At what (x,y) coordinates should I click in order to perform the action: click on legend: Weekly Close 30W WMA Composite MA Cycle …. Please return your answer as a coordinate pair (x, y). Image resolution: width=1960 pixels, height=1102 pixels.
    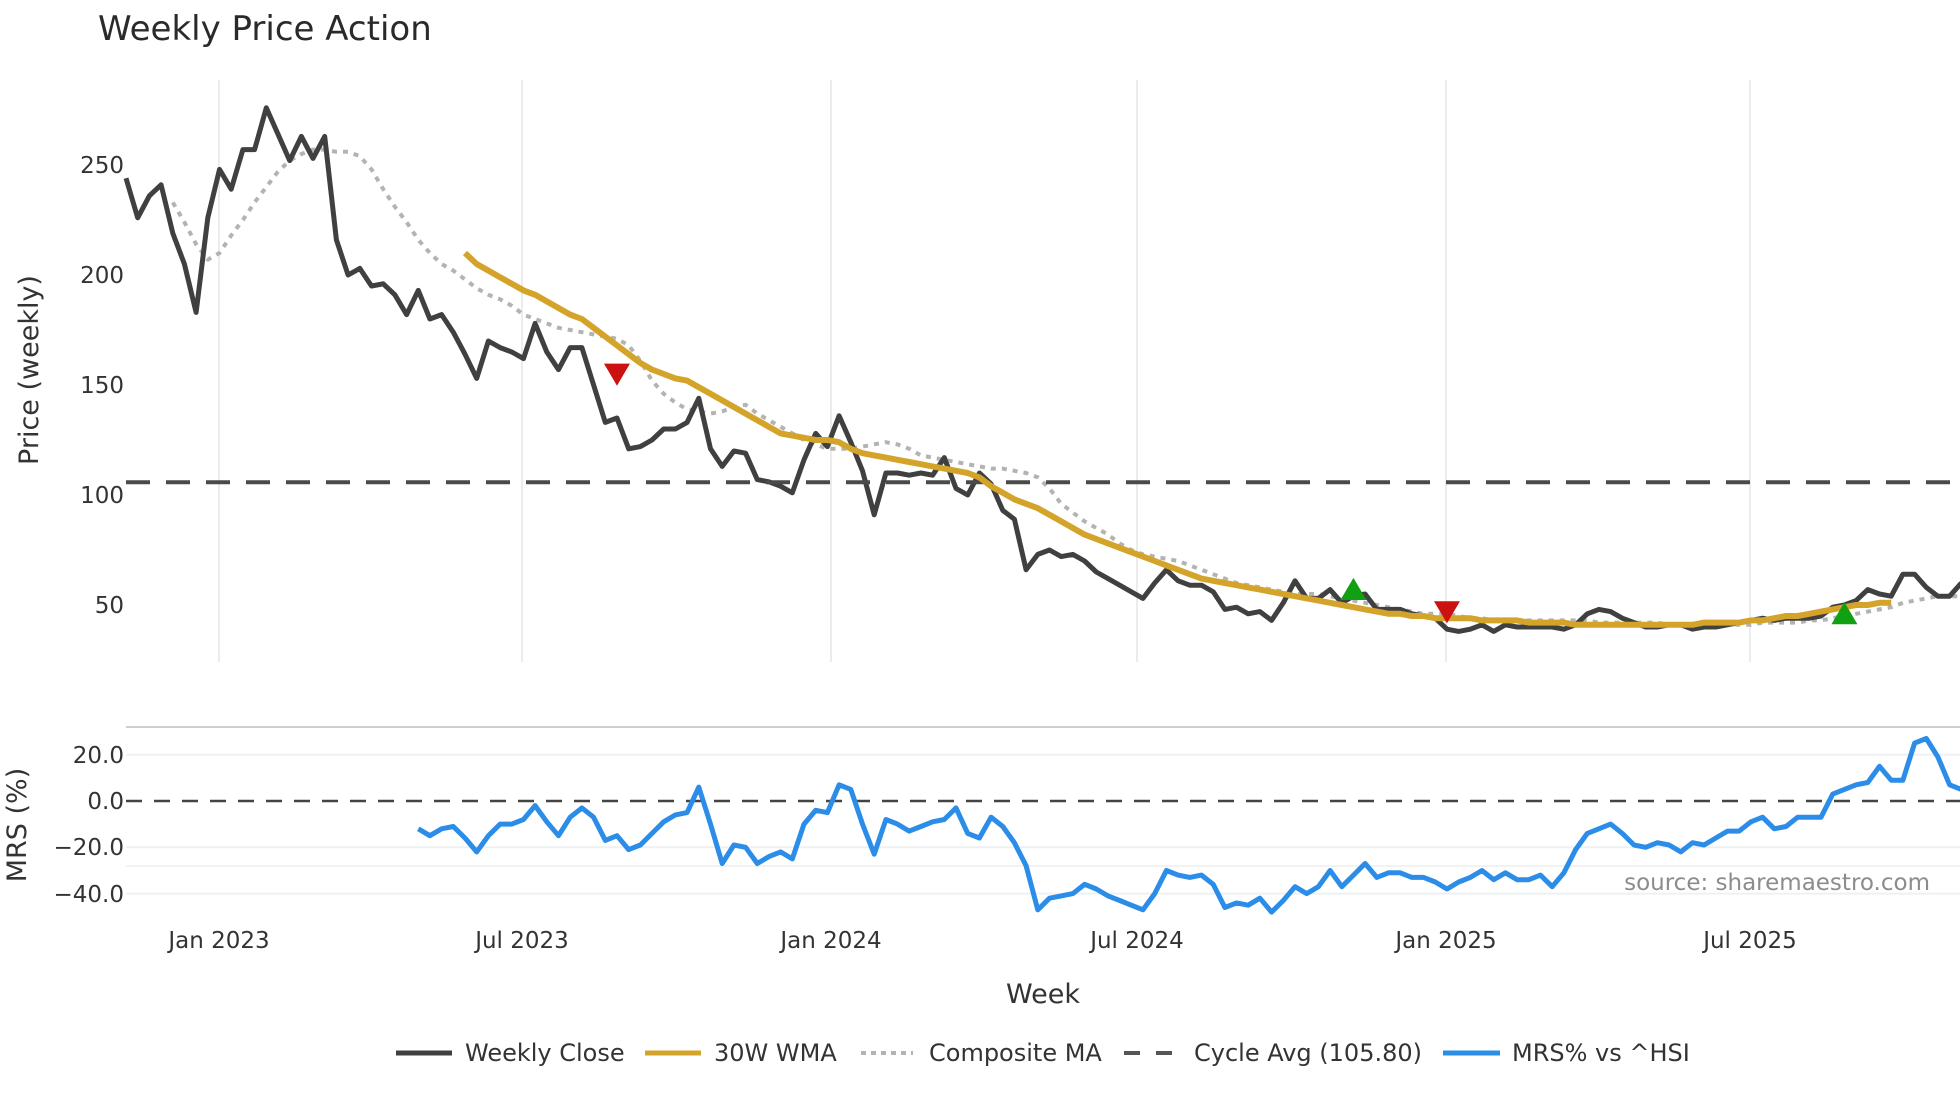
    Looking at the image, I should click on (1043, 1053).